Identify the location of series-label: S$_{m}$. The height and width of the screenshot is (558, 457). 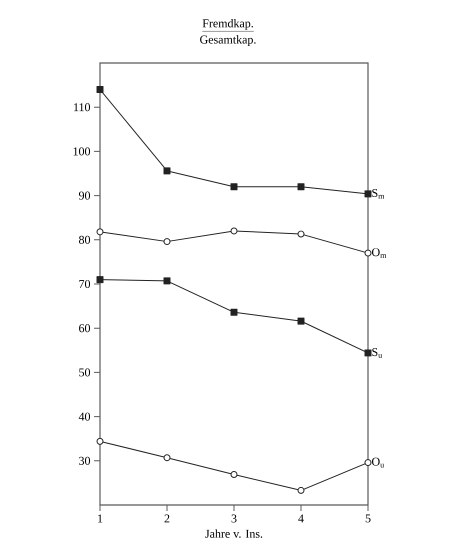
(378, 193).